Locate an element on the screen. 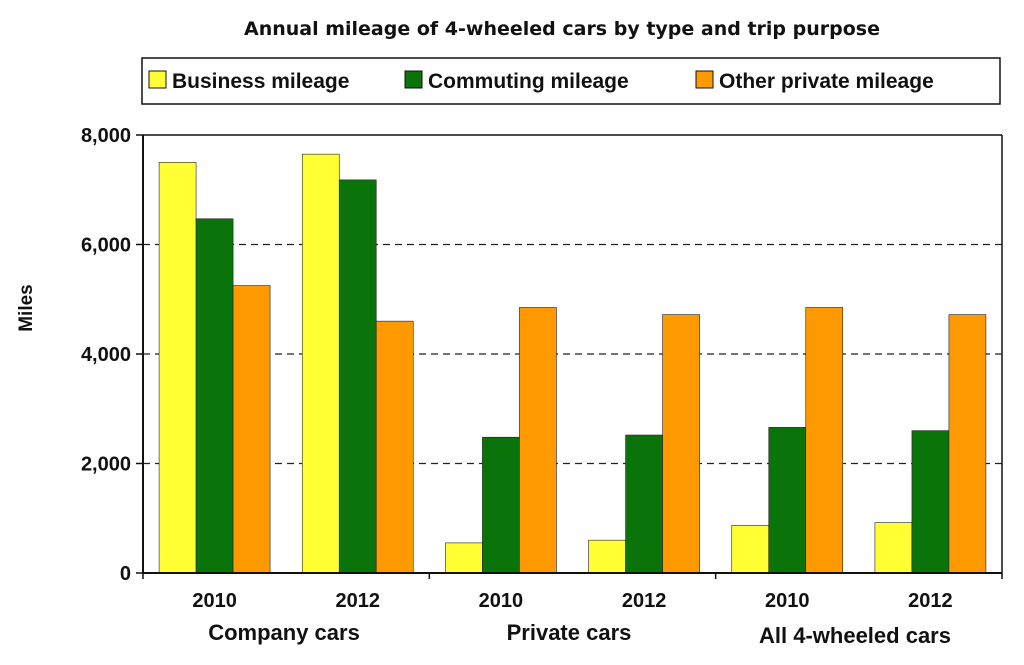  legend-box is located at coordinates (571, 81).